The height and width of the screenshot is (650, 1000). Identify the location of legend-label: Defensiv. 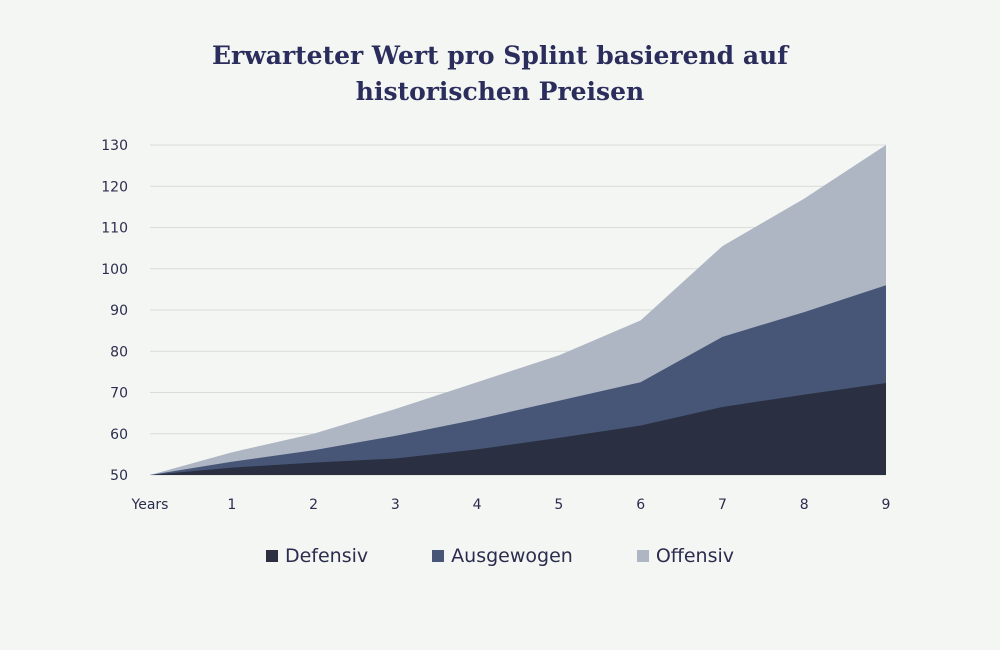
(326, 556).